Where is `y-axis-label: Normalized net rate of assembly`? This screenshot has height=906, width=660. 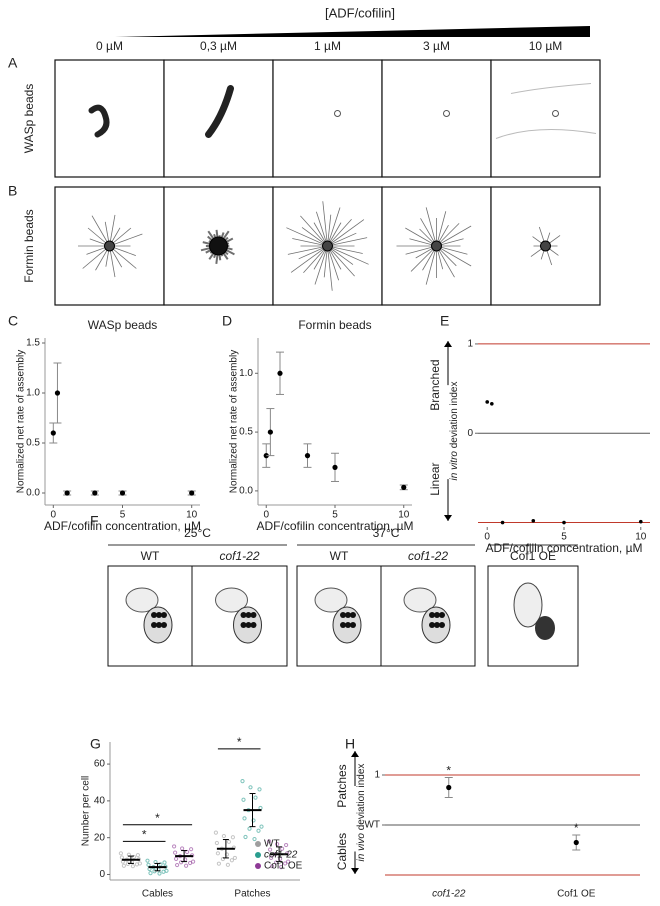 y-axis-label: Normalized net rate of assembly is located at coordinates (21, 421).